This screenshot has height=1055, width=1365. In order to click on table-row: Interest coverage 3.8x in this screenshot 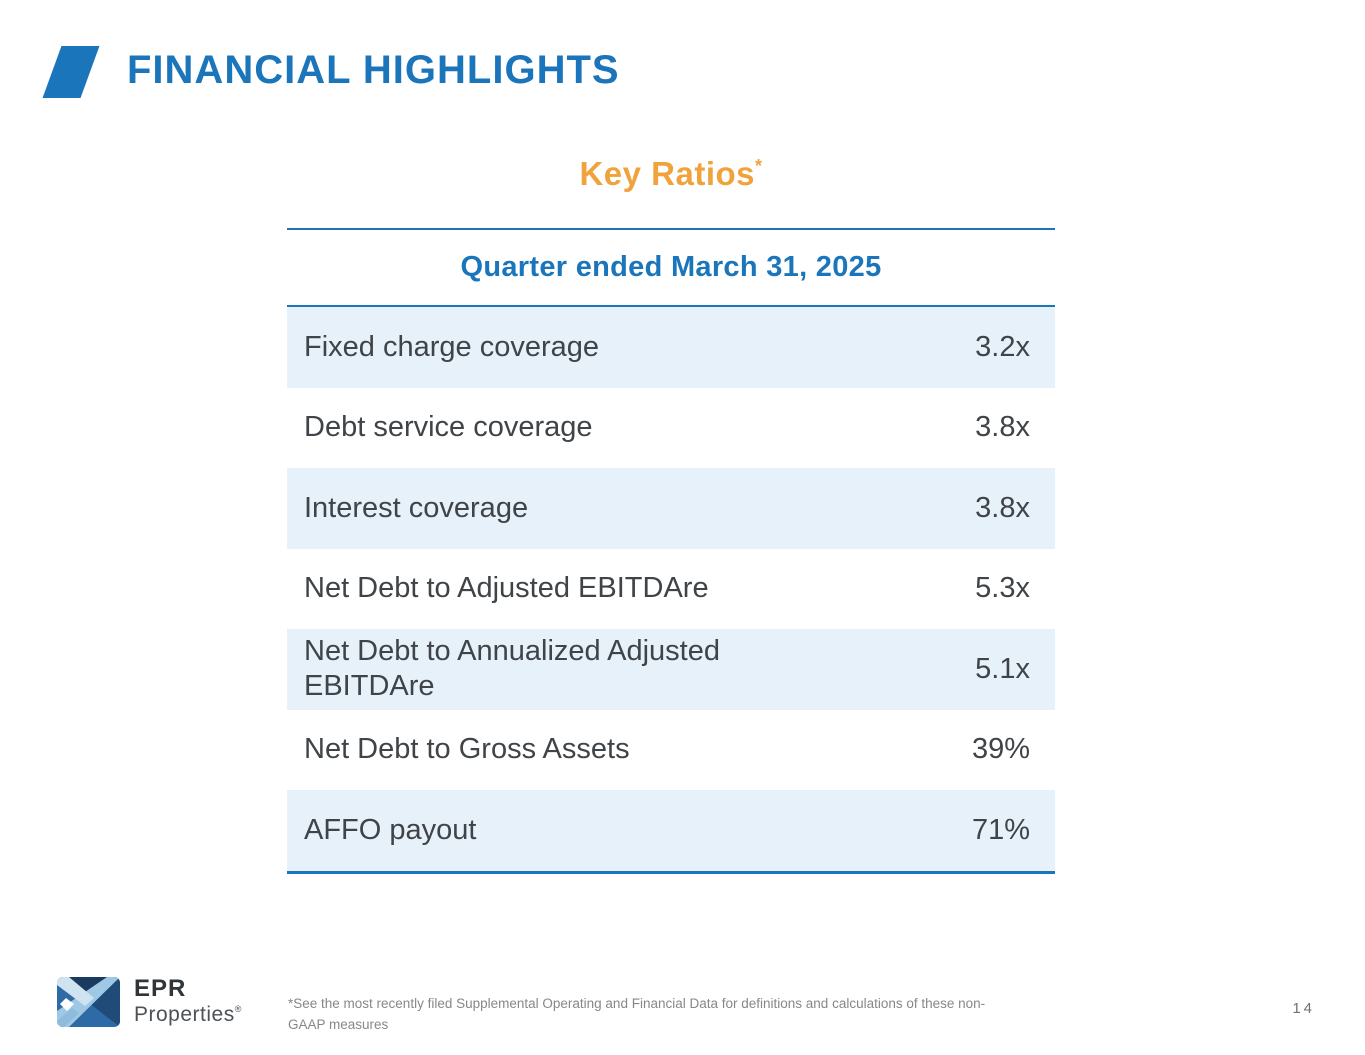, I will do `click(671, 508)`.